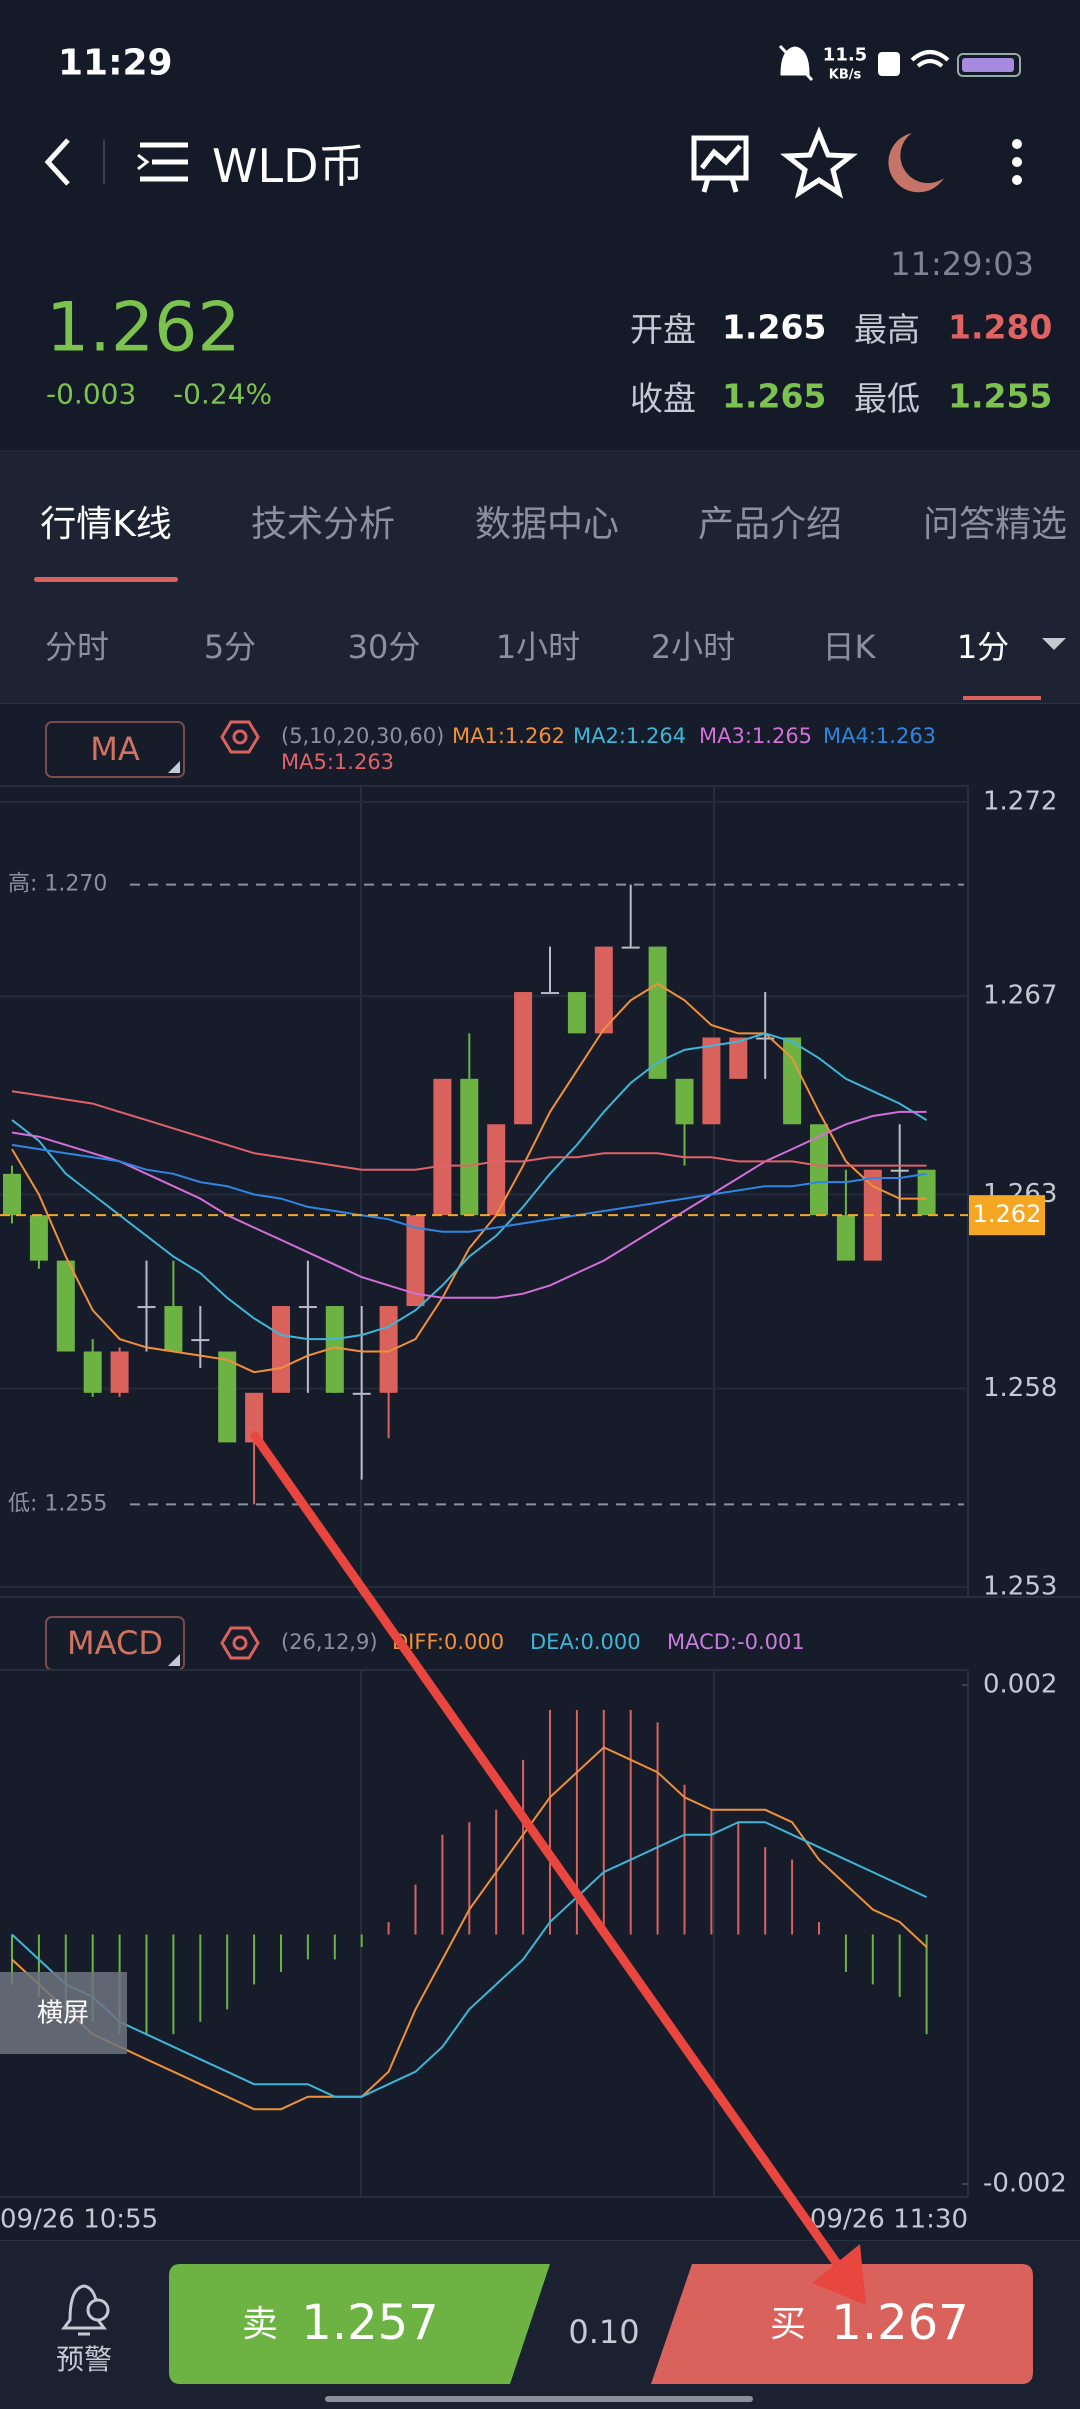 The height and width of the screenshot is (2409, 1080). I want to click on price-change-pct: -0.24%, so click(223, 394).